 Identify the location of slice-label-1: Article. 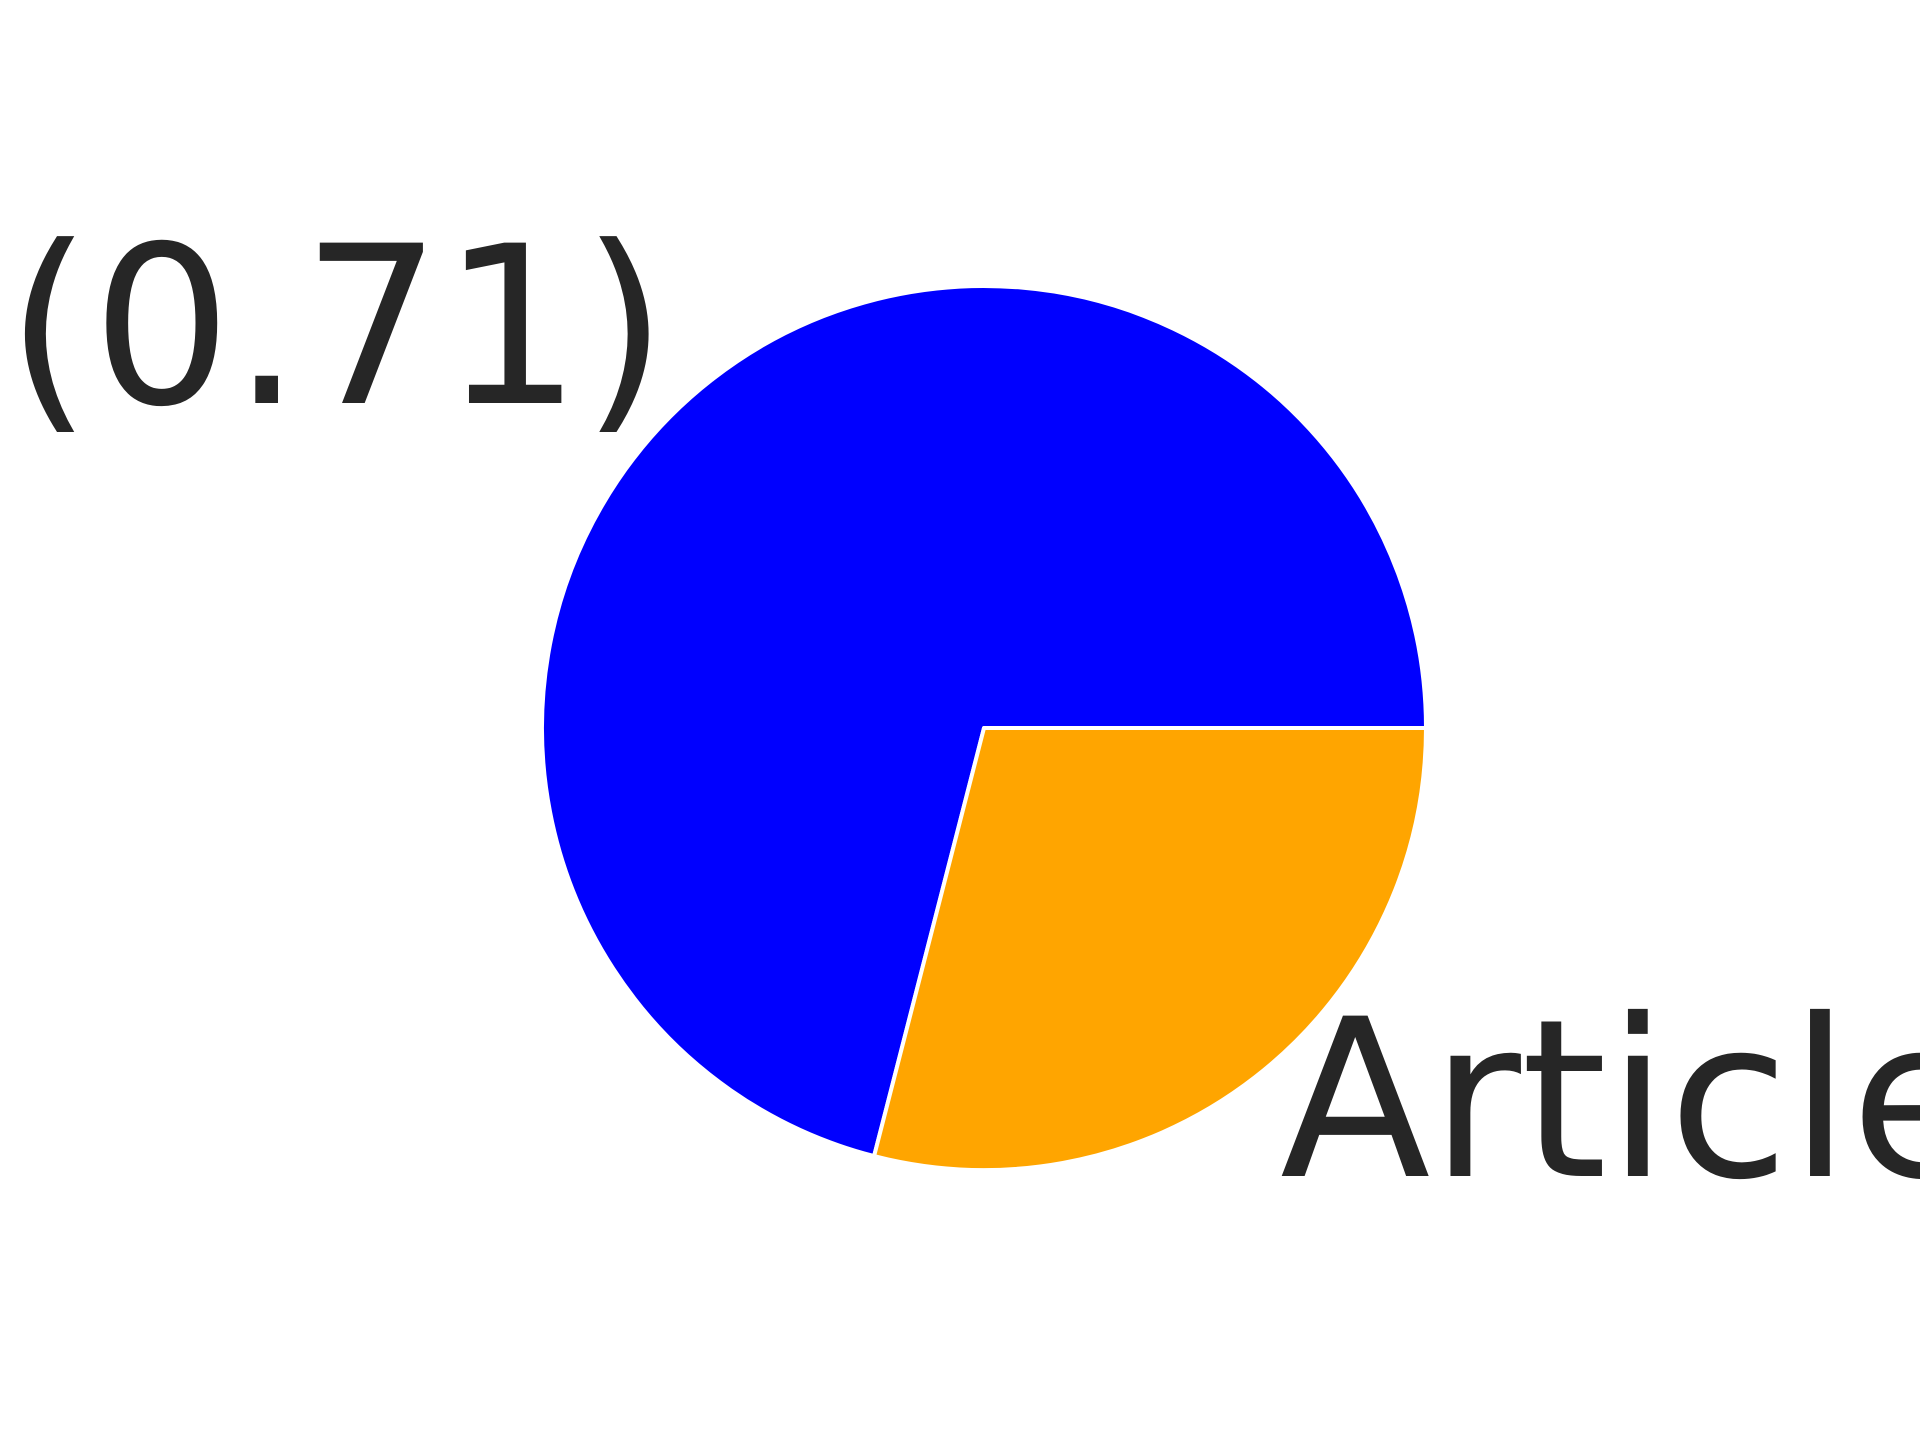
(1600, 1100).